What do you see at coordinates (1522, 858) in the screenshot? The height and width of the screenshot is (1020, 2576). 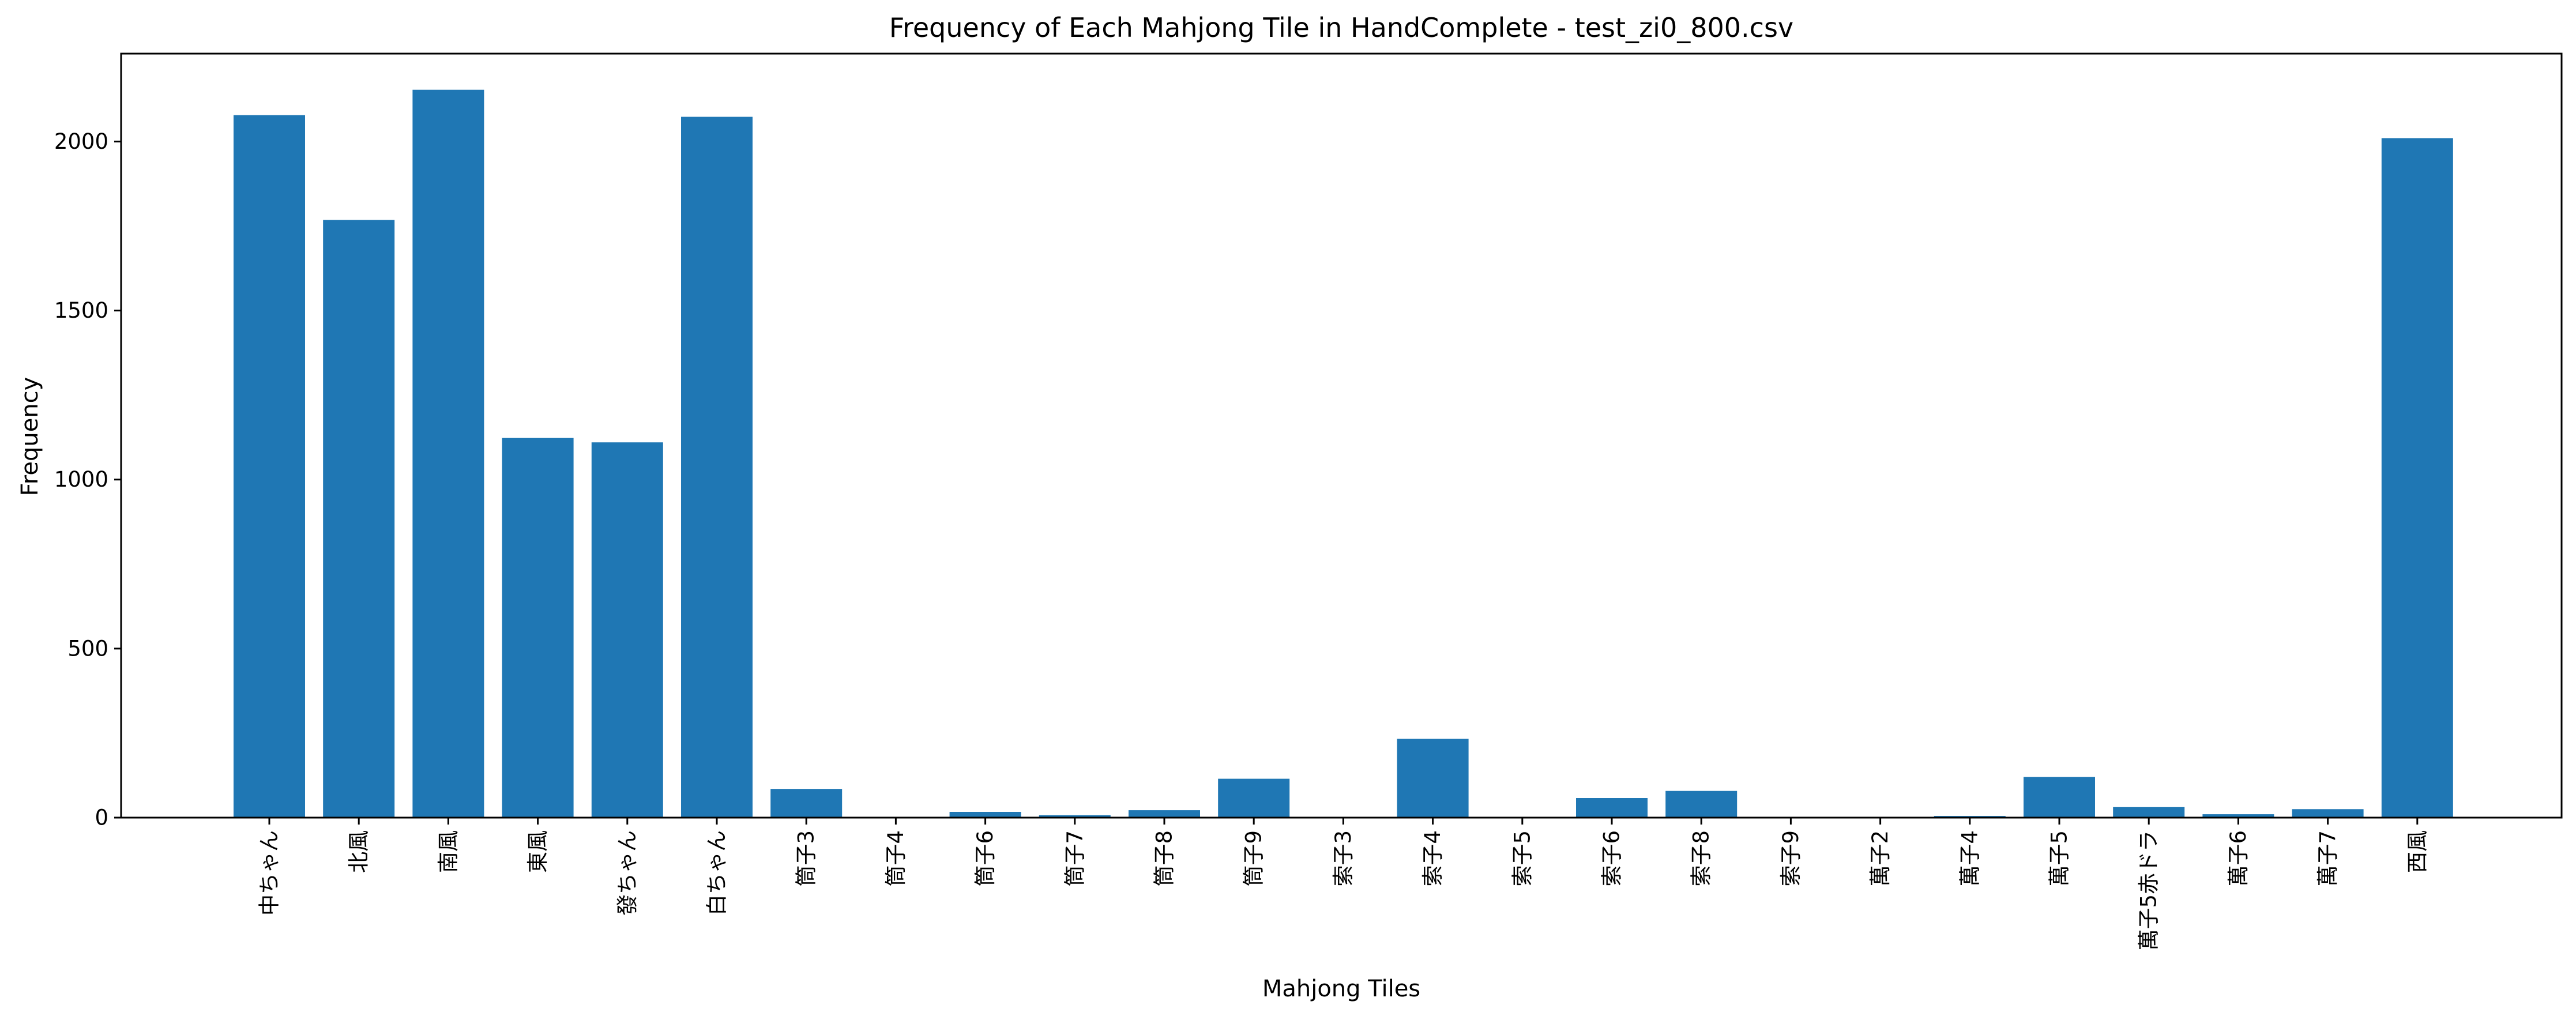 I see `x-tick-label: 索子5` at bounding box center [1522, 858].